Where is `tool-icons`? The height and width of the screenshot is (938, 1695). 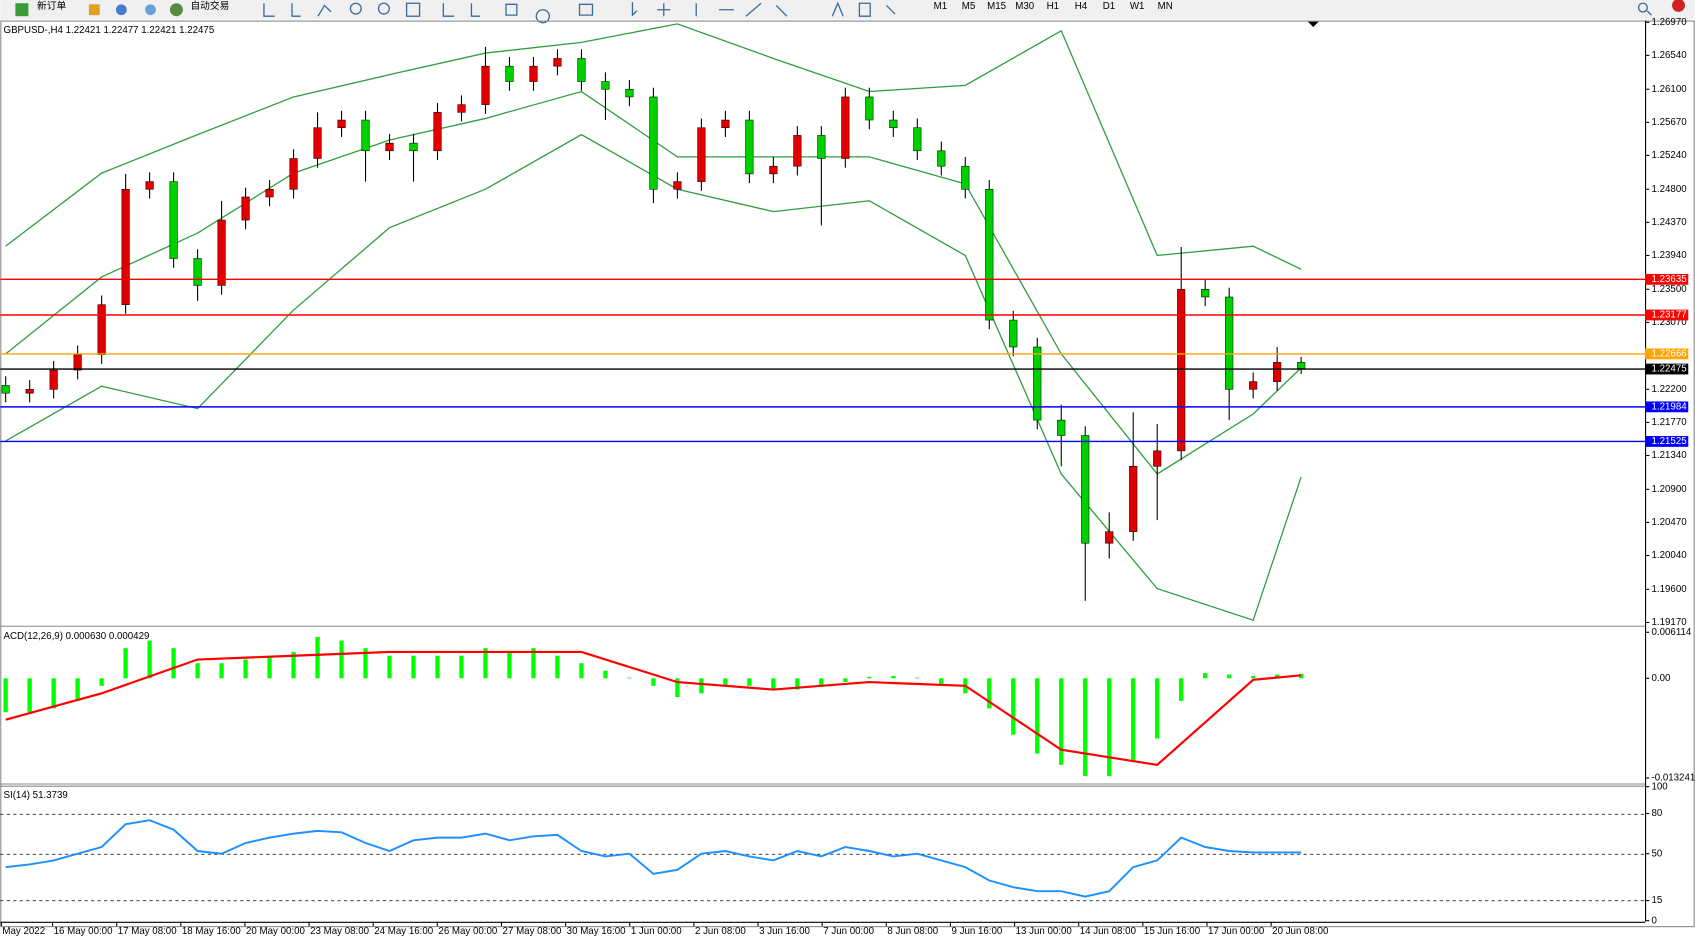 tool-icons is located at coordinates (957, 12).